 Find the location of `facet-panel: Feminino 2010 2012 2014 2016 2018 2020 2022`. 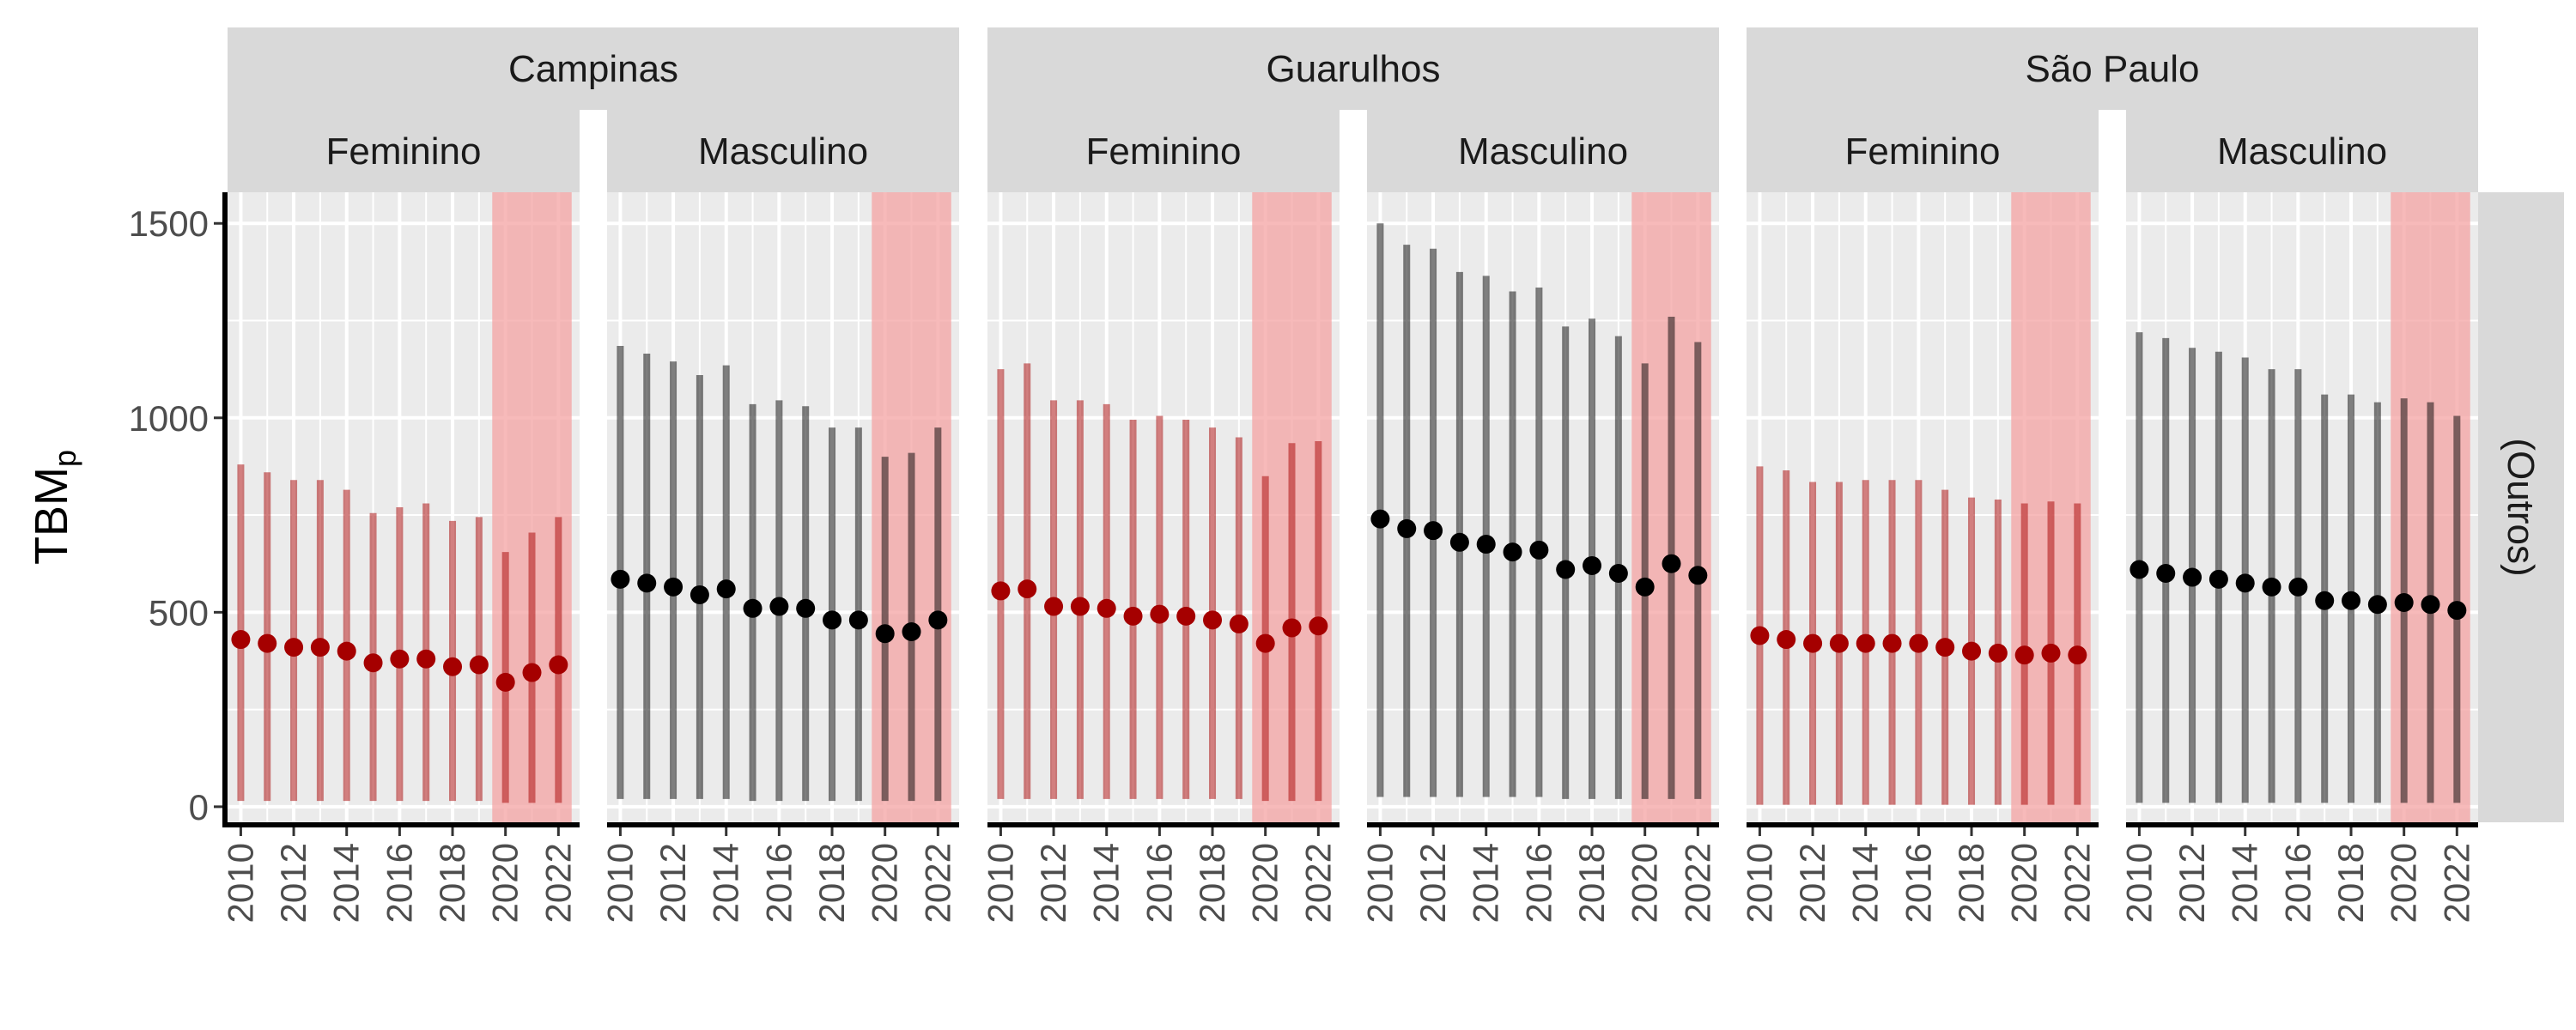

facet-panel: Feminino 2010 2012 2014 2016 2018 2020 2022 is located at coordinates (1160, 516).